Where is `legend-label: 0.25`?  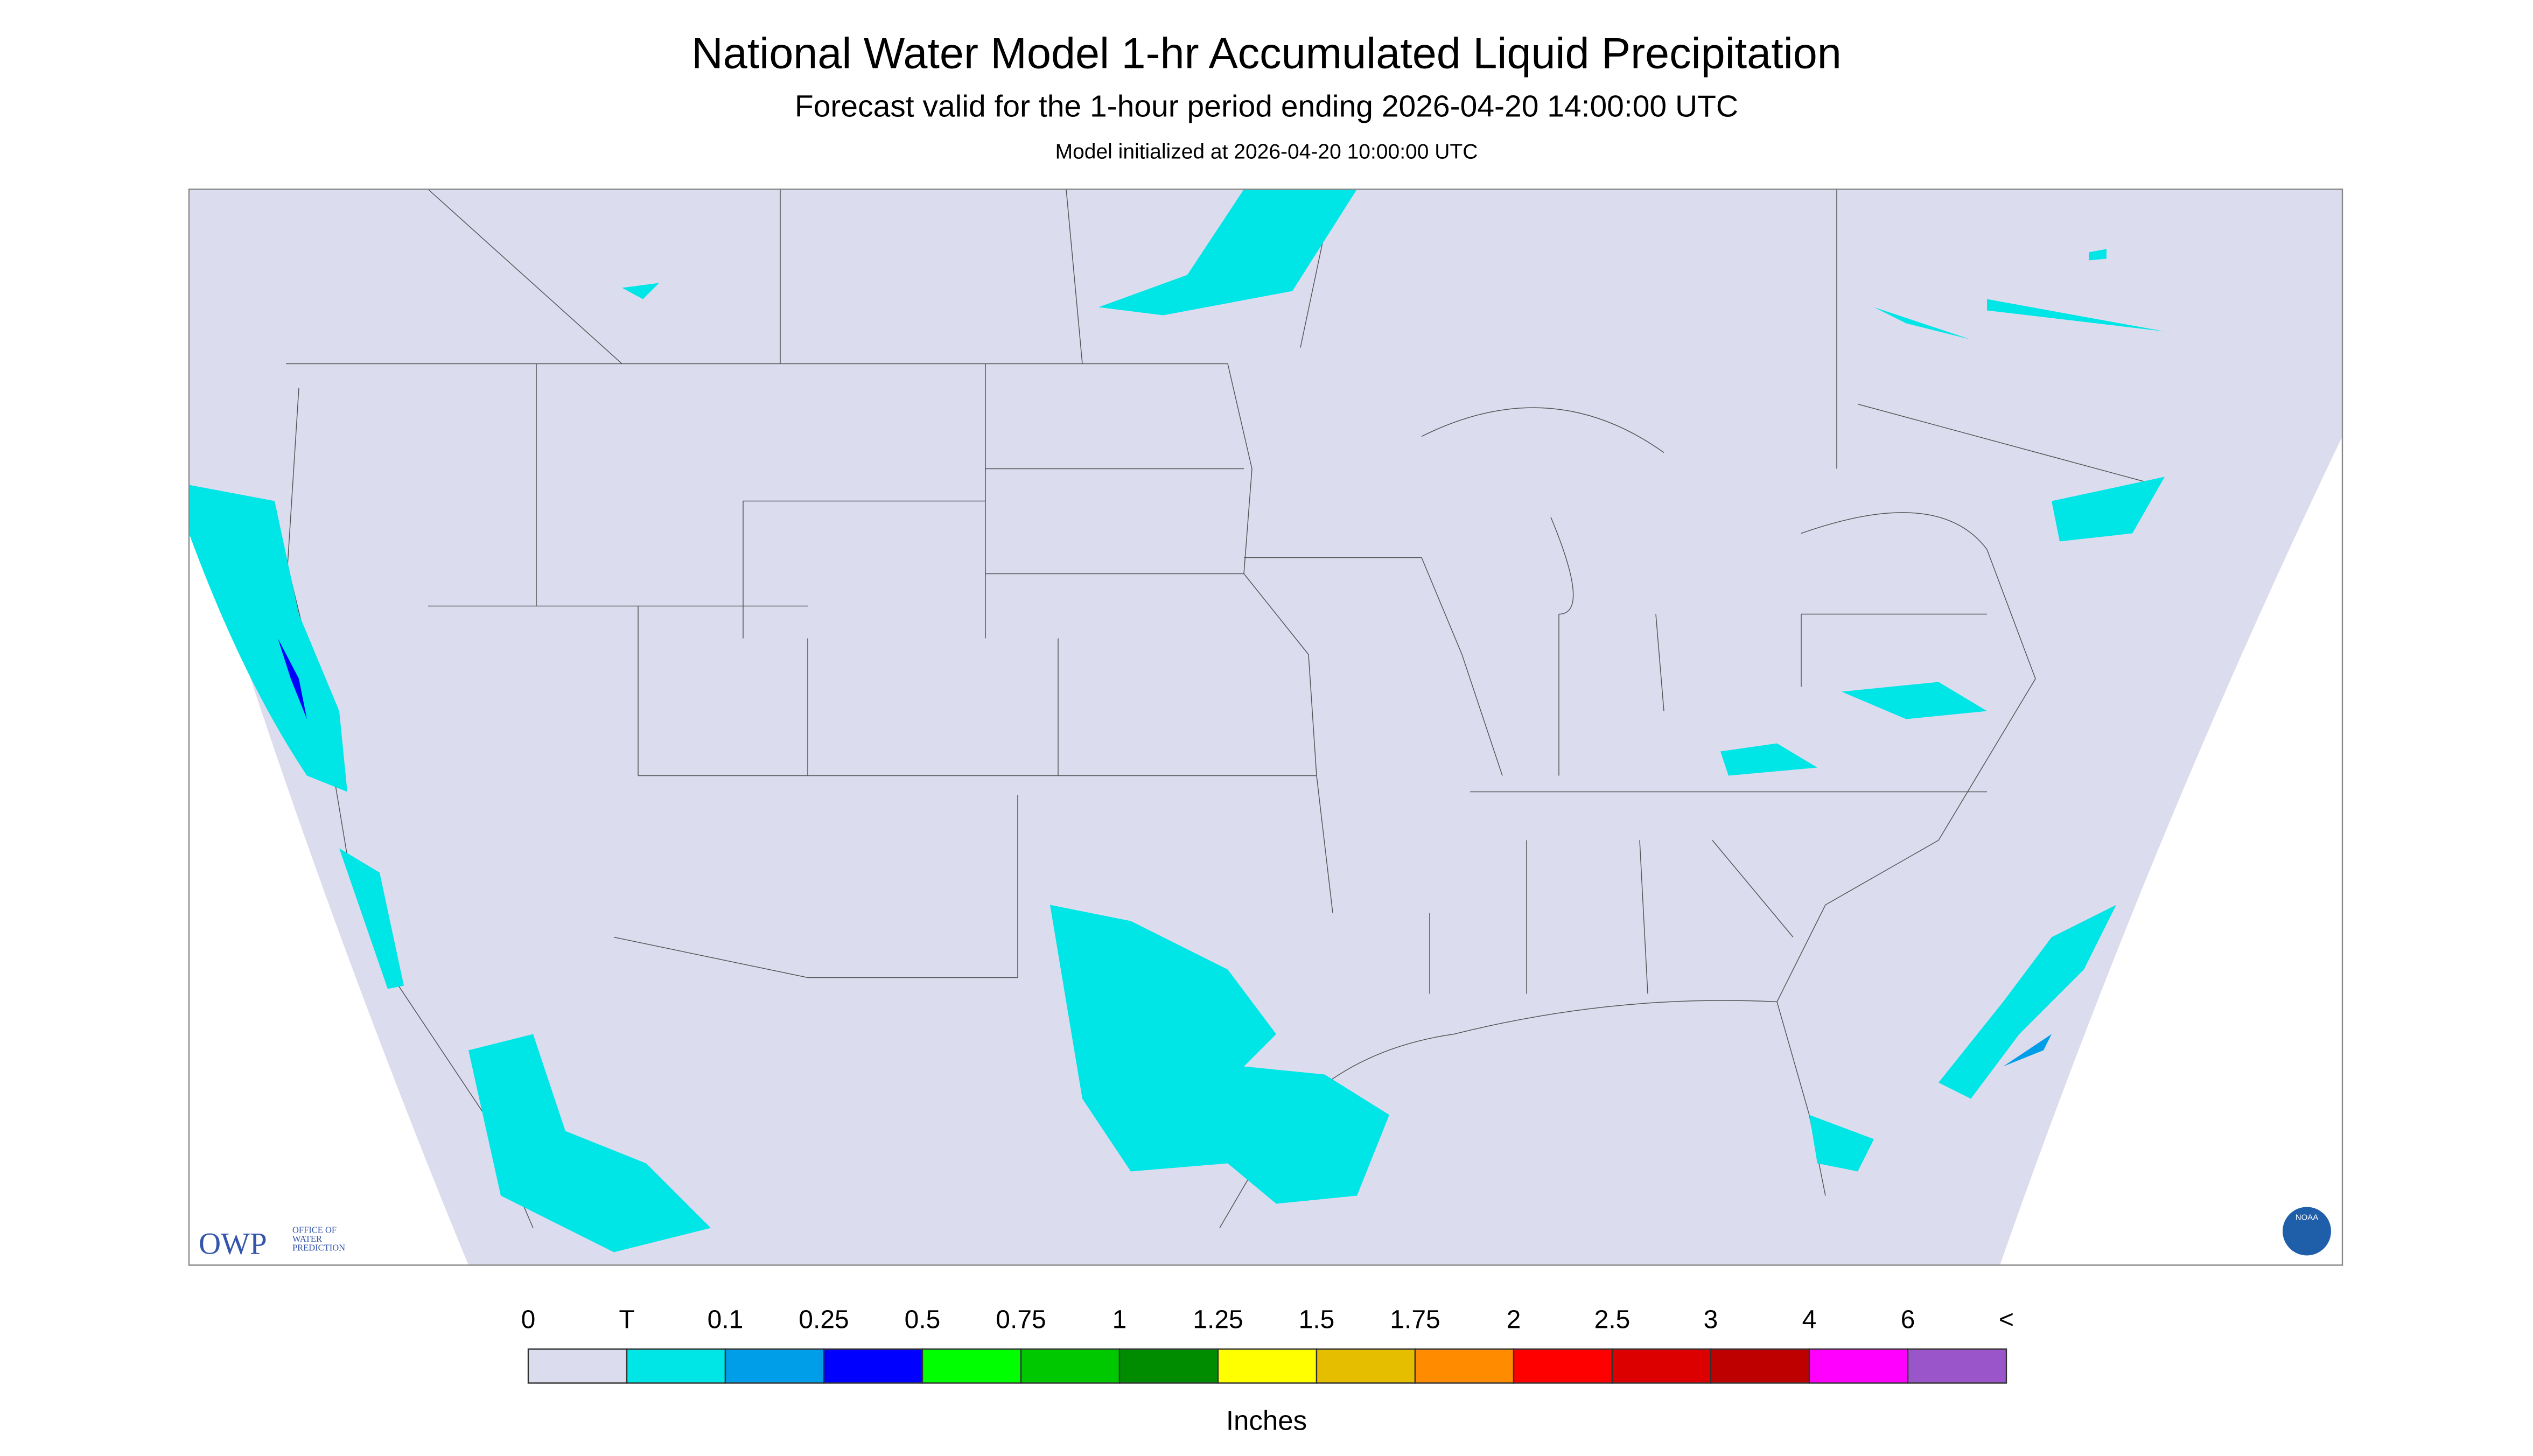 legend-label: 0.25 is located at coordinates (824, 1320).